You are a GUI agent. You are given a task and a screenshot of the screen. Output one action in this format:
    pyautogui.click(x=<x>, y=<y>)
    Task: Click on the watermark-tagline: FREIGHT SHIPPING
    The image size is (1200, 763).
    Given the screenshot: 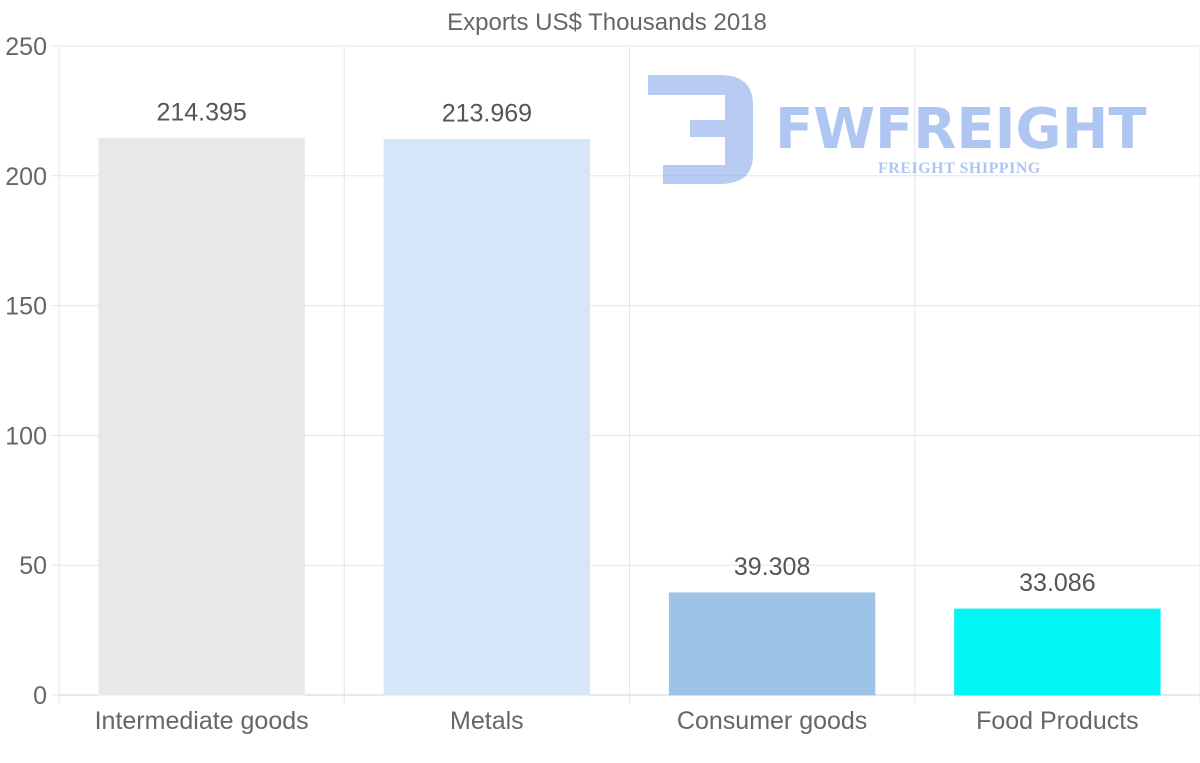 What is the action you would take?
    pyautogui.click(x=959, y=168)
    